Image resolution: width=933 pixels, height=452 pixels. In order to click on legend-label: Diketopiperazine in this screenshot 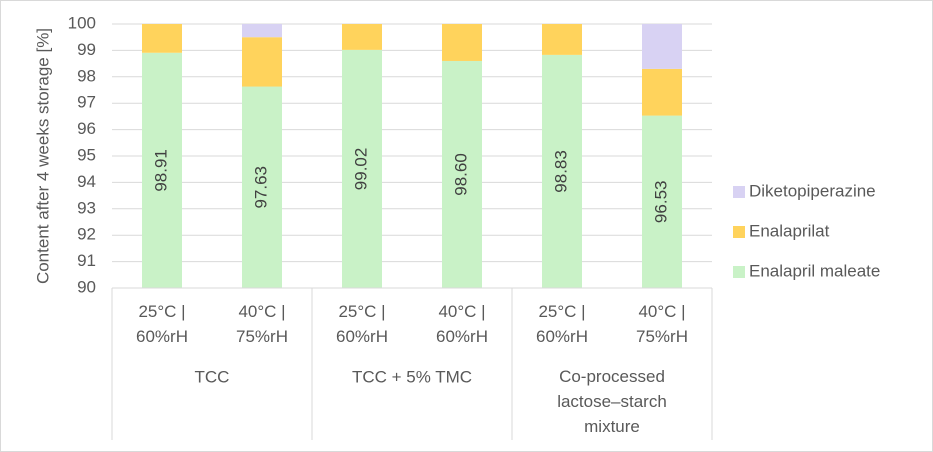, I will do `click(812, 190)`.